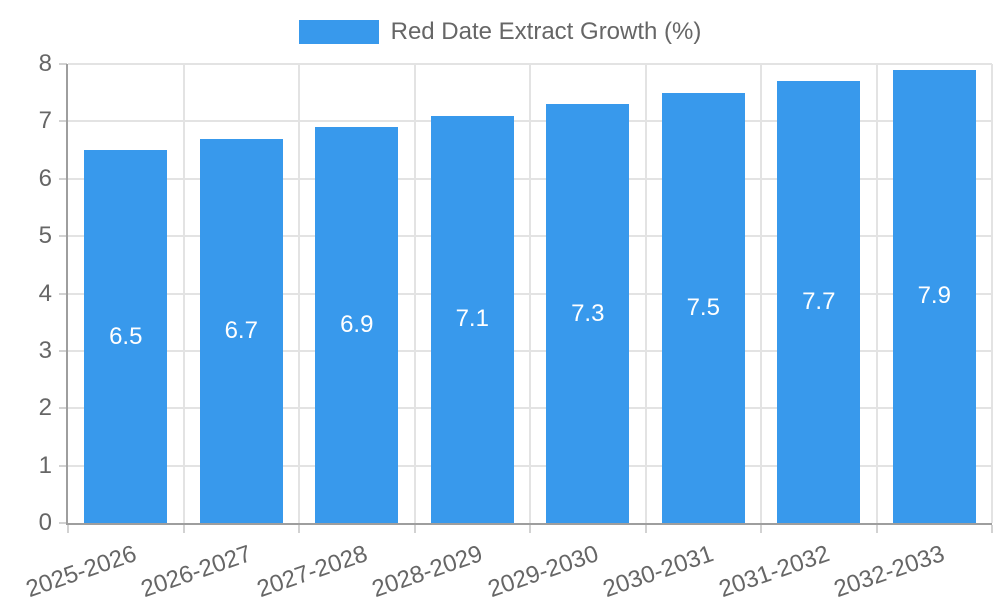 This screenshot has width=1000, height=600. What do you see at coordinates (659, 570) in the screenshot?
I see `x-tick-label: 2030-2031` at bounding box center [659, 570].